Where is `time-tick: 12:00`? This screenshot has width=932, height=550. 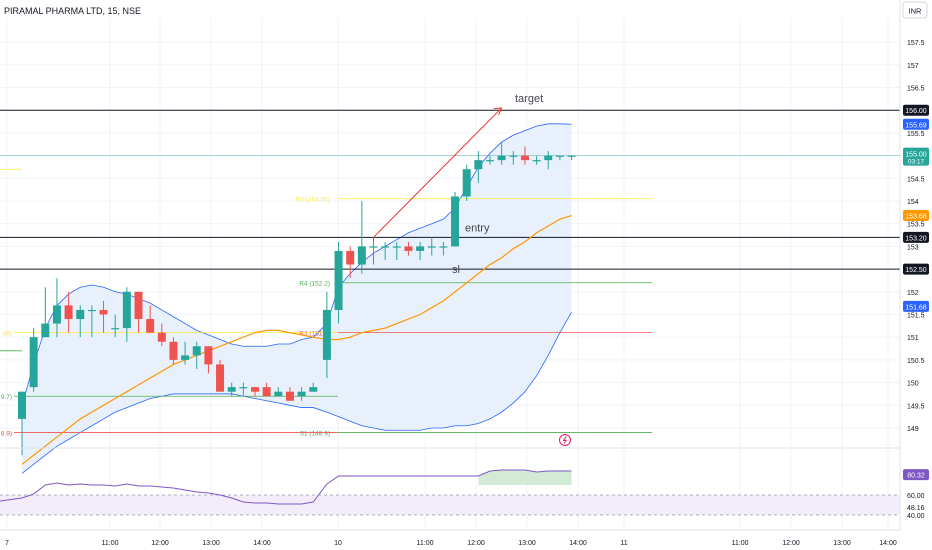 time-tick: 12:00 is located at coordinates (160, 543).